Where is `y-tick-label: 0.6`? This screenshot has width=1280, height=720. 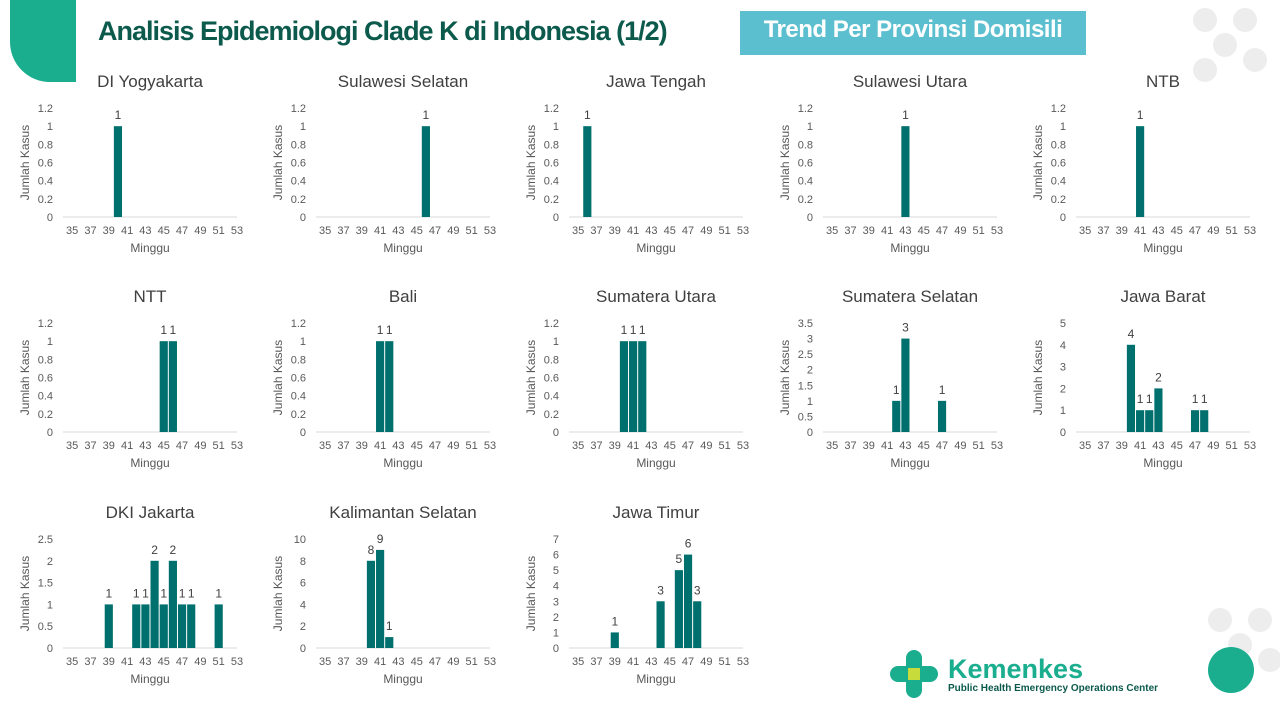 y-tick-label: 0.6 is located at coordinates (1058, 164).